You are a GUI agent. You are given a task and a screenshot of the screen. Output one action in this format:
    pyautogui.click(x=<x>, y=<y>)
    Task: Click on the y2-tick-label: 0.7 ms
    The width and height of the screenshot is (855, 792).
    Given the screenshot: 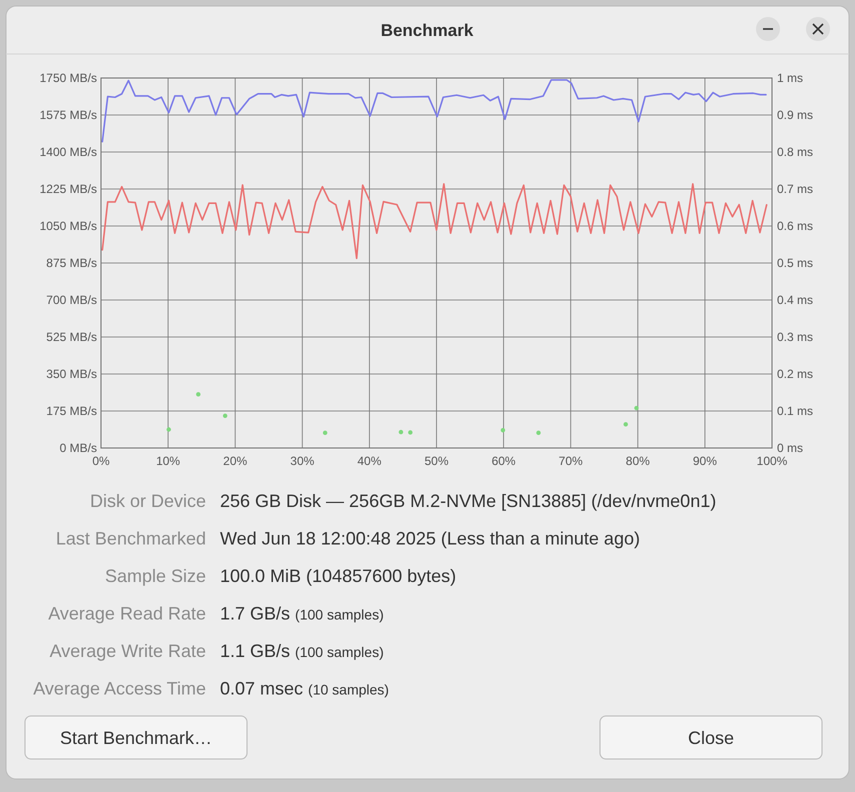 What is the action you would take?
    pyautogui.click(x=795, y=189)
    